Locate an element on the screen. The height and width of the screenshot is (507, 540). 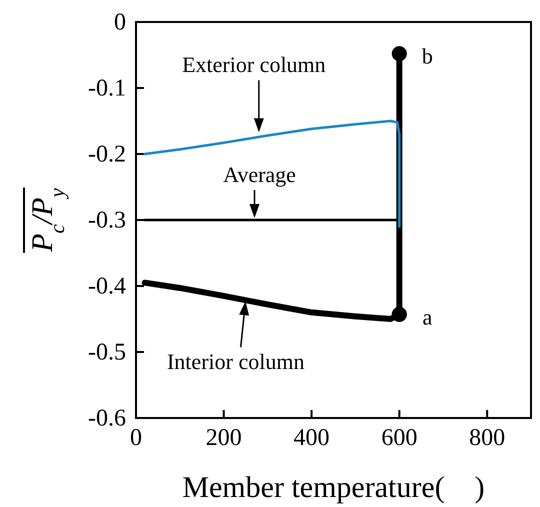
annotation: Exterior column is located at coordinates (254, 65).